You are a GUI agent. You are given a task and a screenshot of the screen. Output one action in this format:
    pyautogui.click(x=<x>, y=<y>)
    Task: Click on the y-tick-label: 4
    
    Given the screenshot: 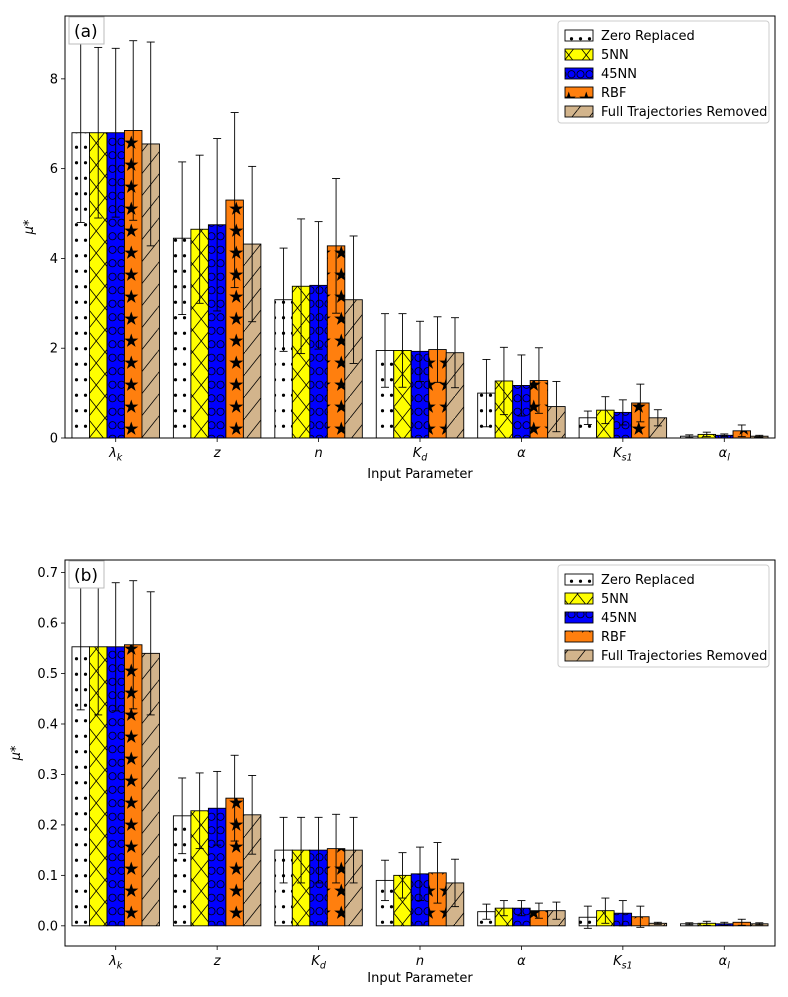 What is the action you would take?
    pyautogui.click(x=54, y=259)
    